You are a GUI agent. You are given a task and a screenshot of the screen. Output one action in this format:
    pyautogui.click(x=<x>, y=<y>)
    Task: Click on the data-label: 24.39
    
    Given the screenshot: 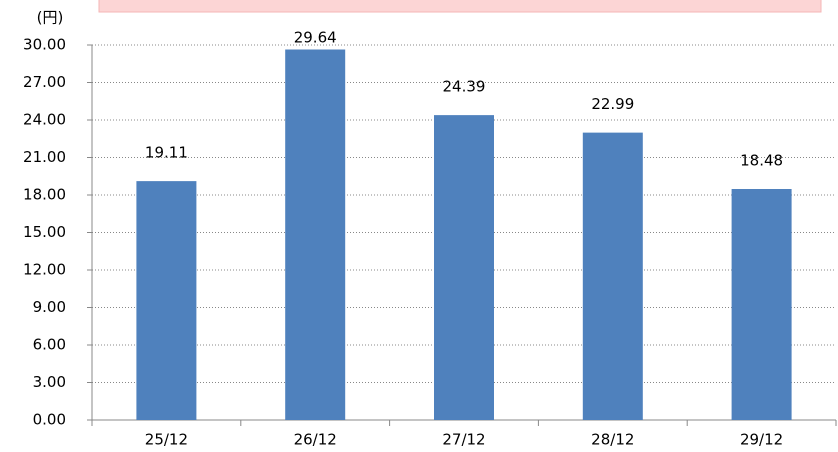 What is the action you would take?
    pyautogui.click(x=464, y=87)
    